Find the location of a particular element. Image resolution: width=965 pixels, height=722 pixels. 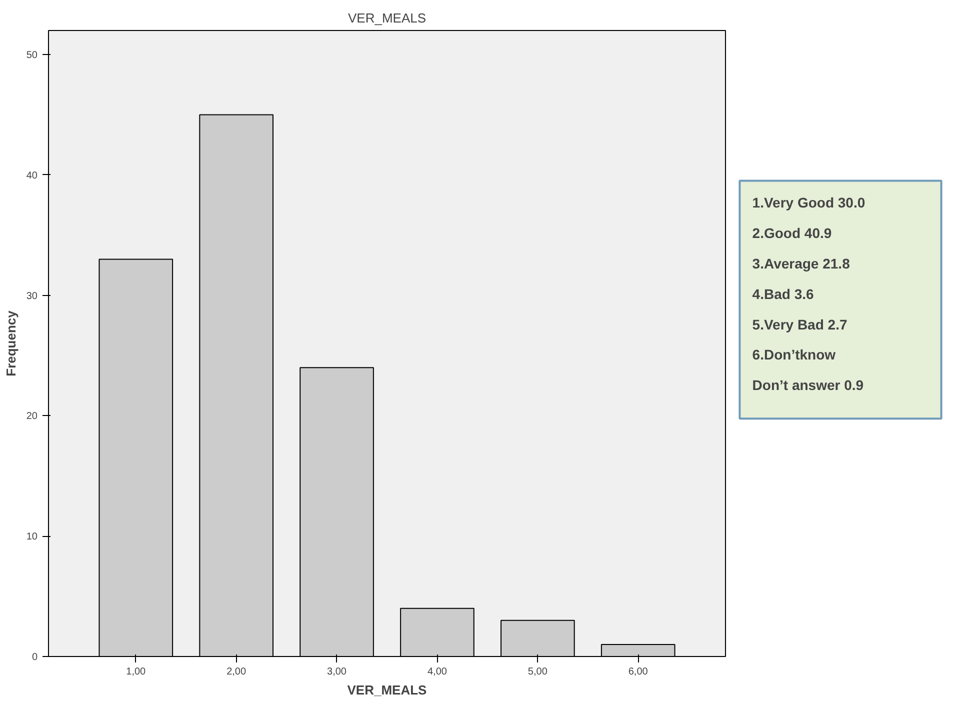

x-axis-title: VER_MEALS is located at coordinates (387, 690).